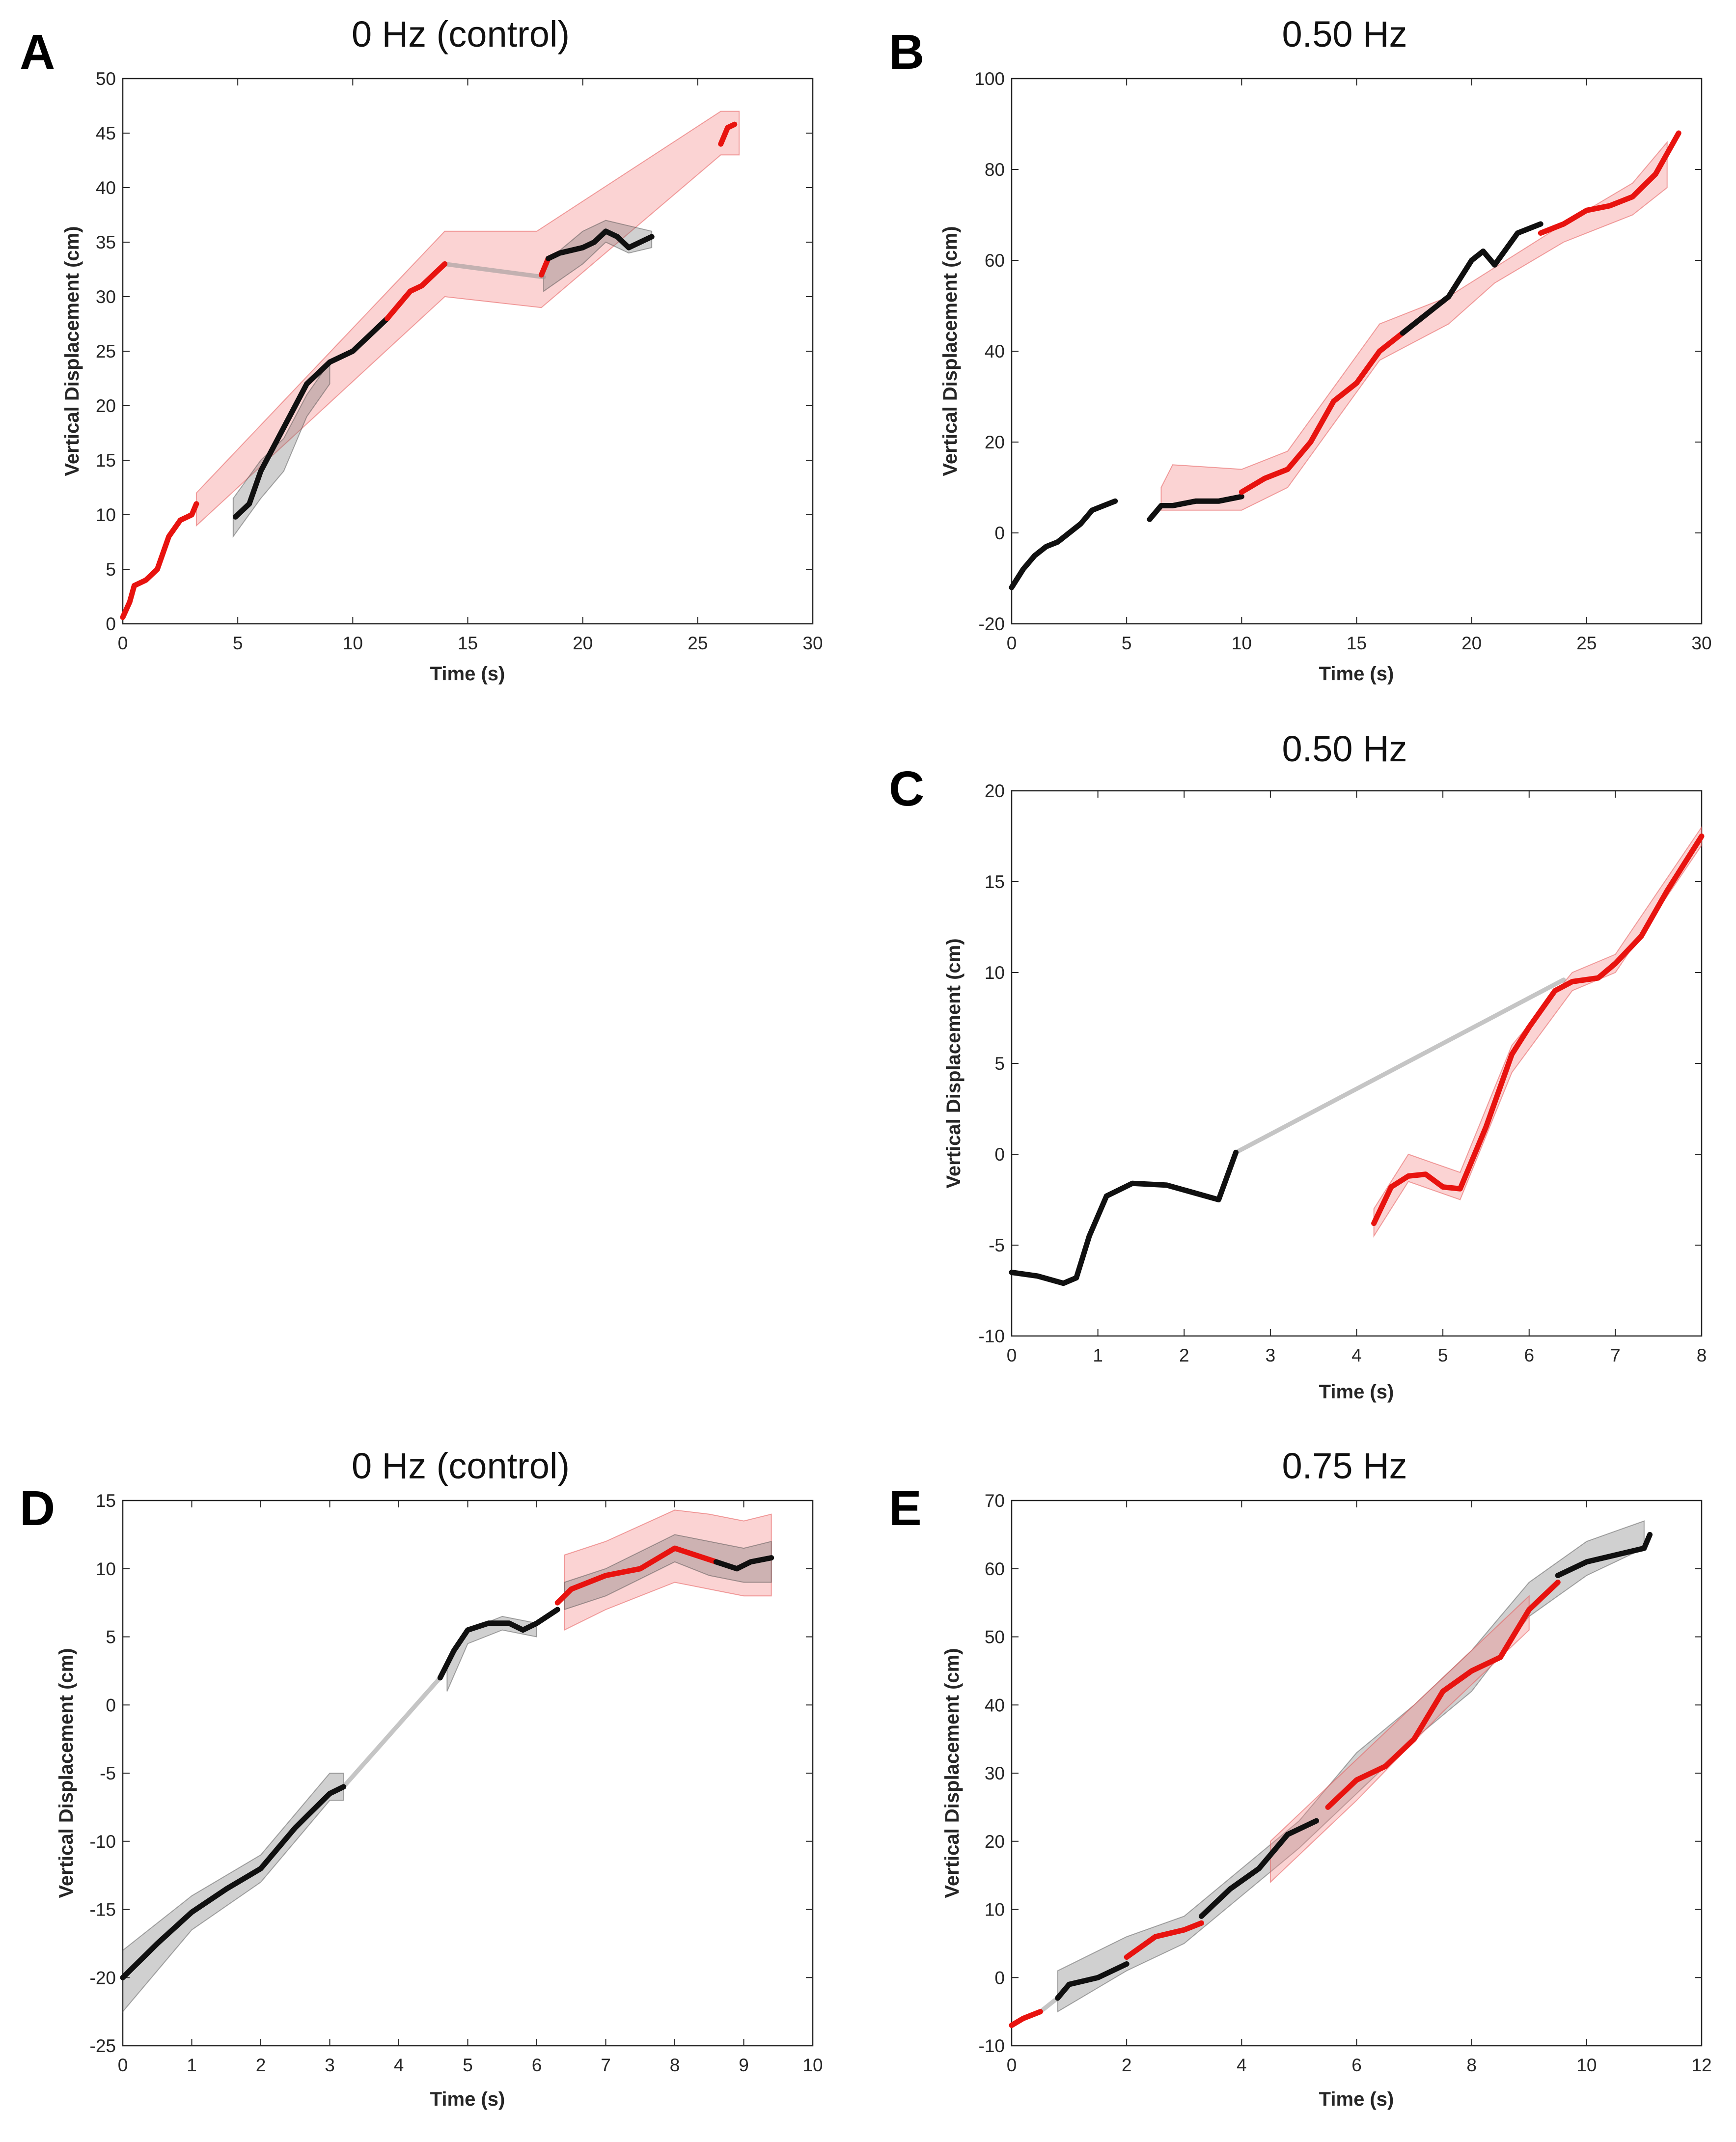 Image resolution: width=1736 pixels, height=2142 pixels. What do you see at coordinates (1399, 1739) in the screenshot?
I see `red-confidence-band` at bounding box center [1399, 1739].